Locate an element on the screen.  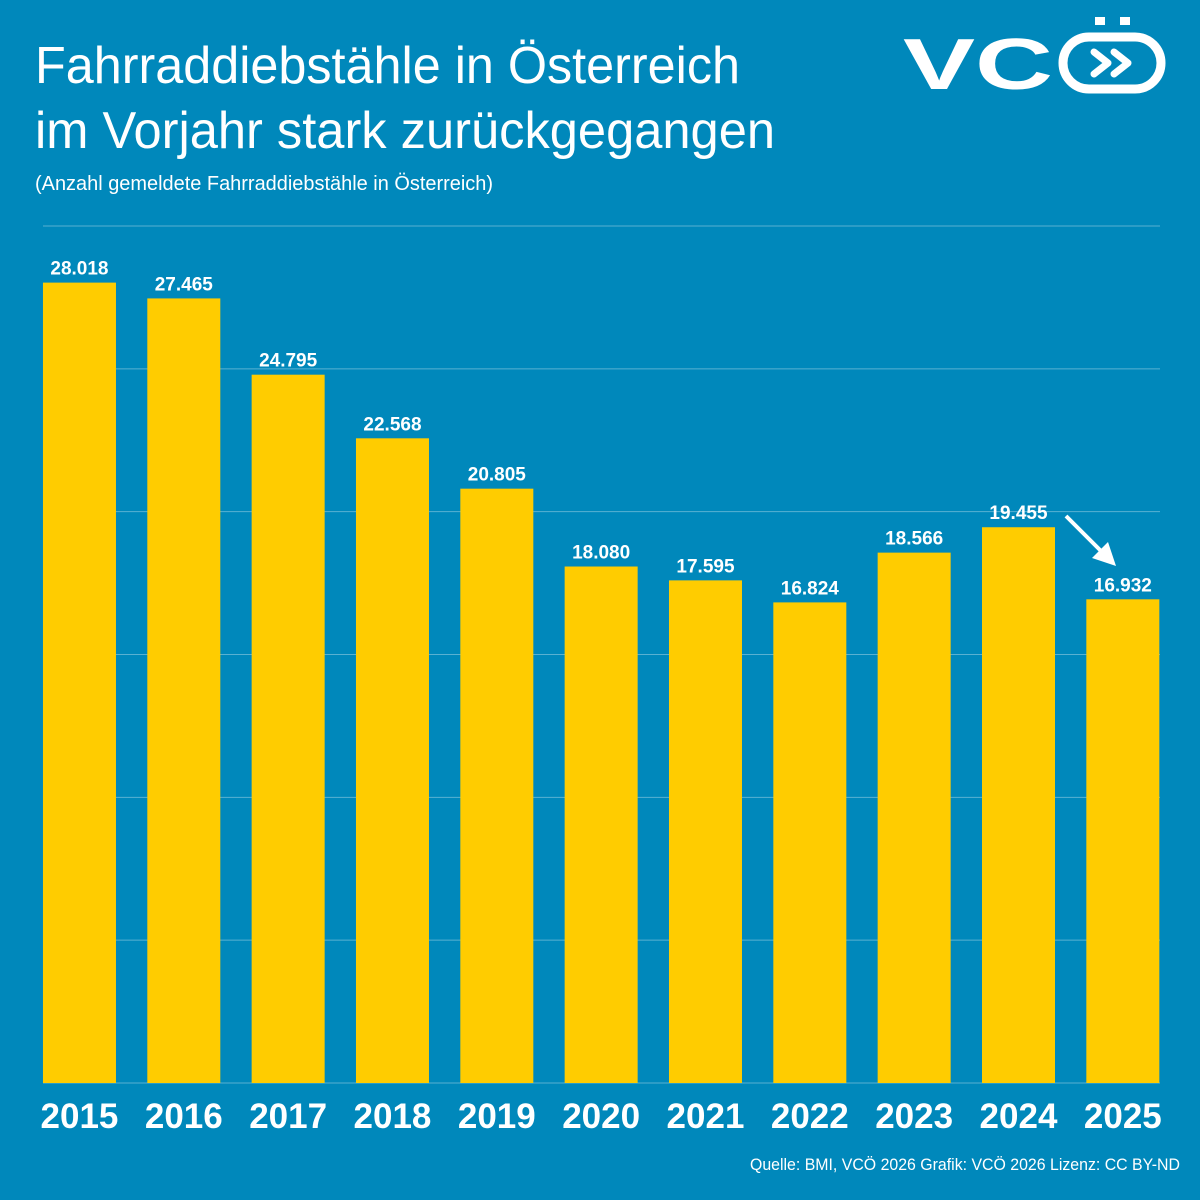
logo: VC is located at coordinates (1034, 61).